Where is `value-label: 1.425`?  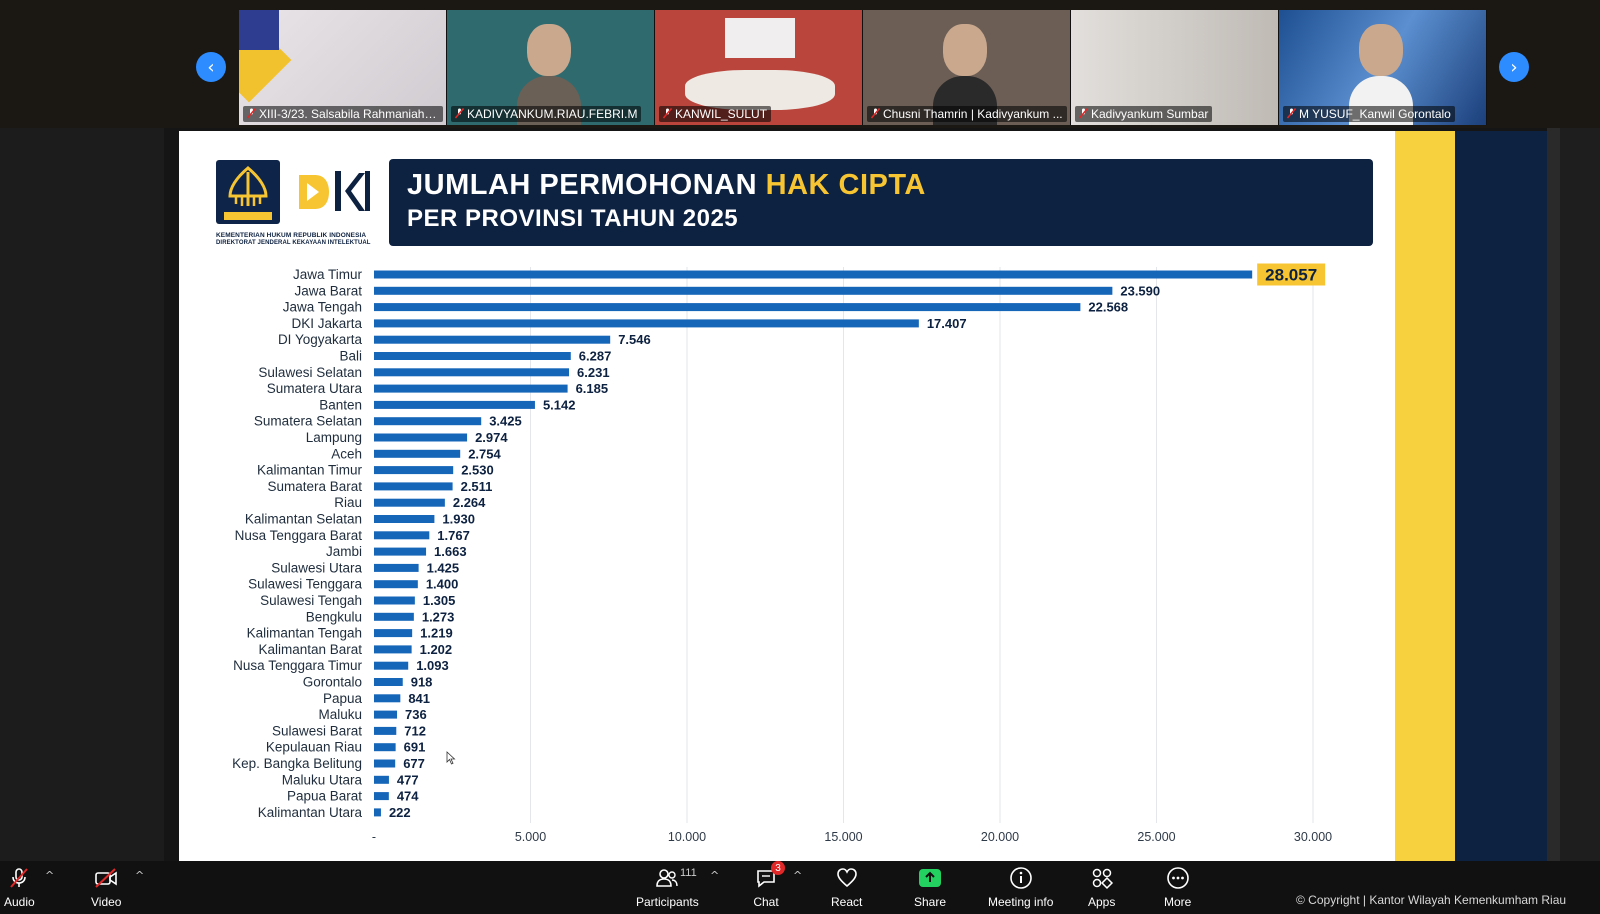 value-label: 1.425 is located at coordinates (443, 567).